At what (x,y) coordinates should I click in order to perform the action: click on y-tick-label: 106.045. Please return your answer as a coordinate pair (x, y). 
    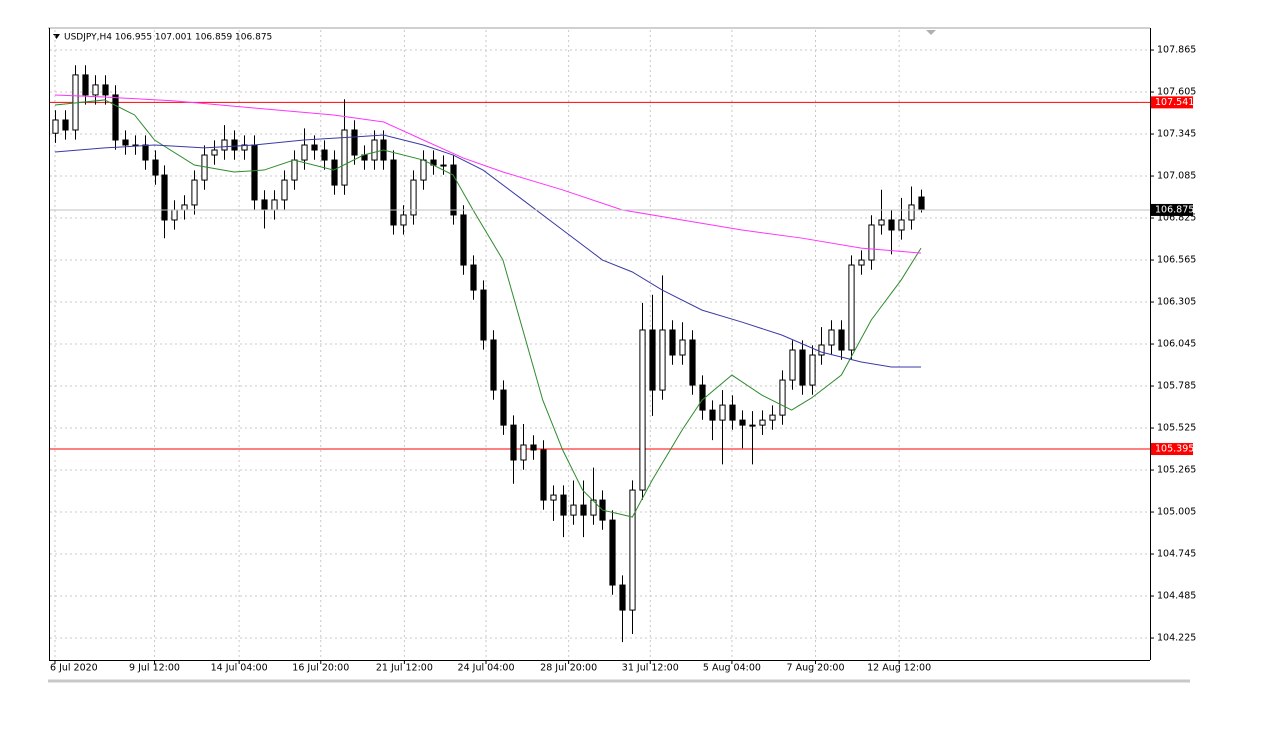
    Looking at the image, I should click on (1176, 344).